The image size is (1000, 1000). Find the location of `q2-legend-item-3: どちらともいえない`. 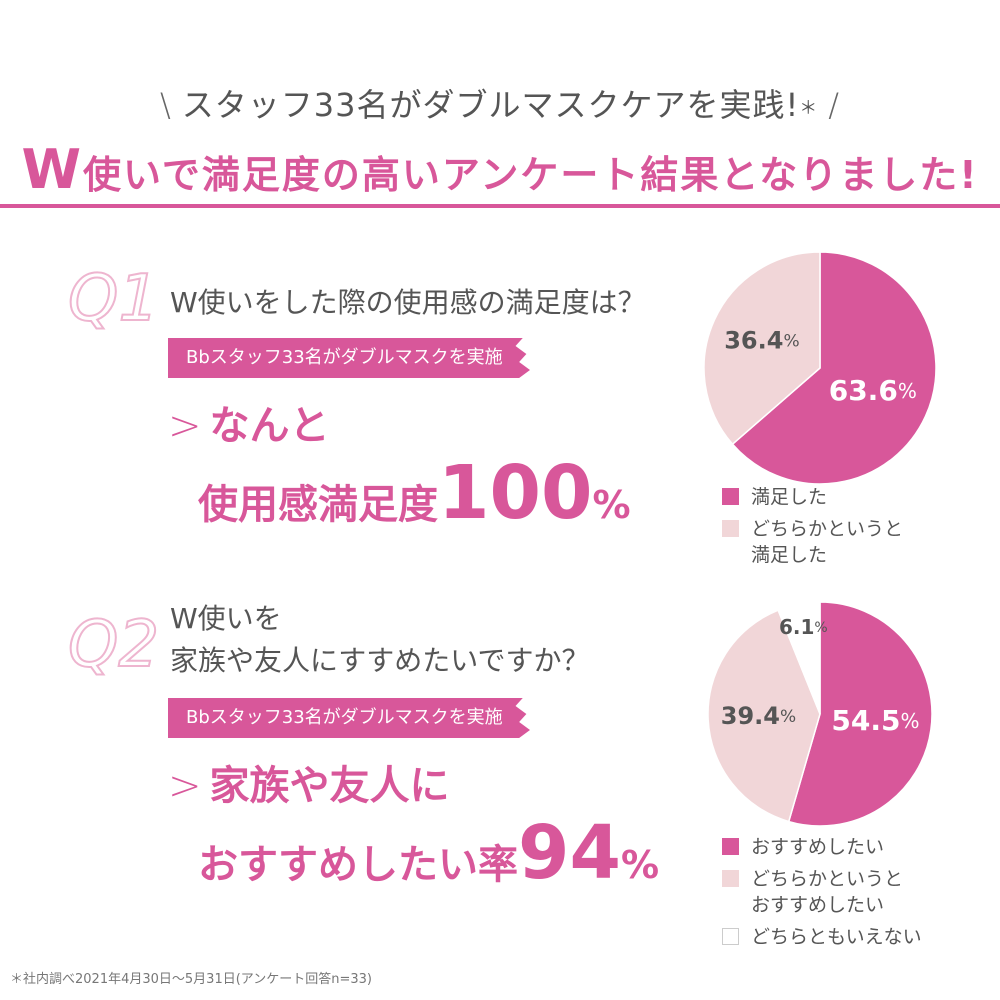

q2-legend-item-3: どちらともいえない is located at coordinates (822, 937).